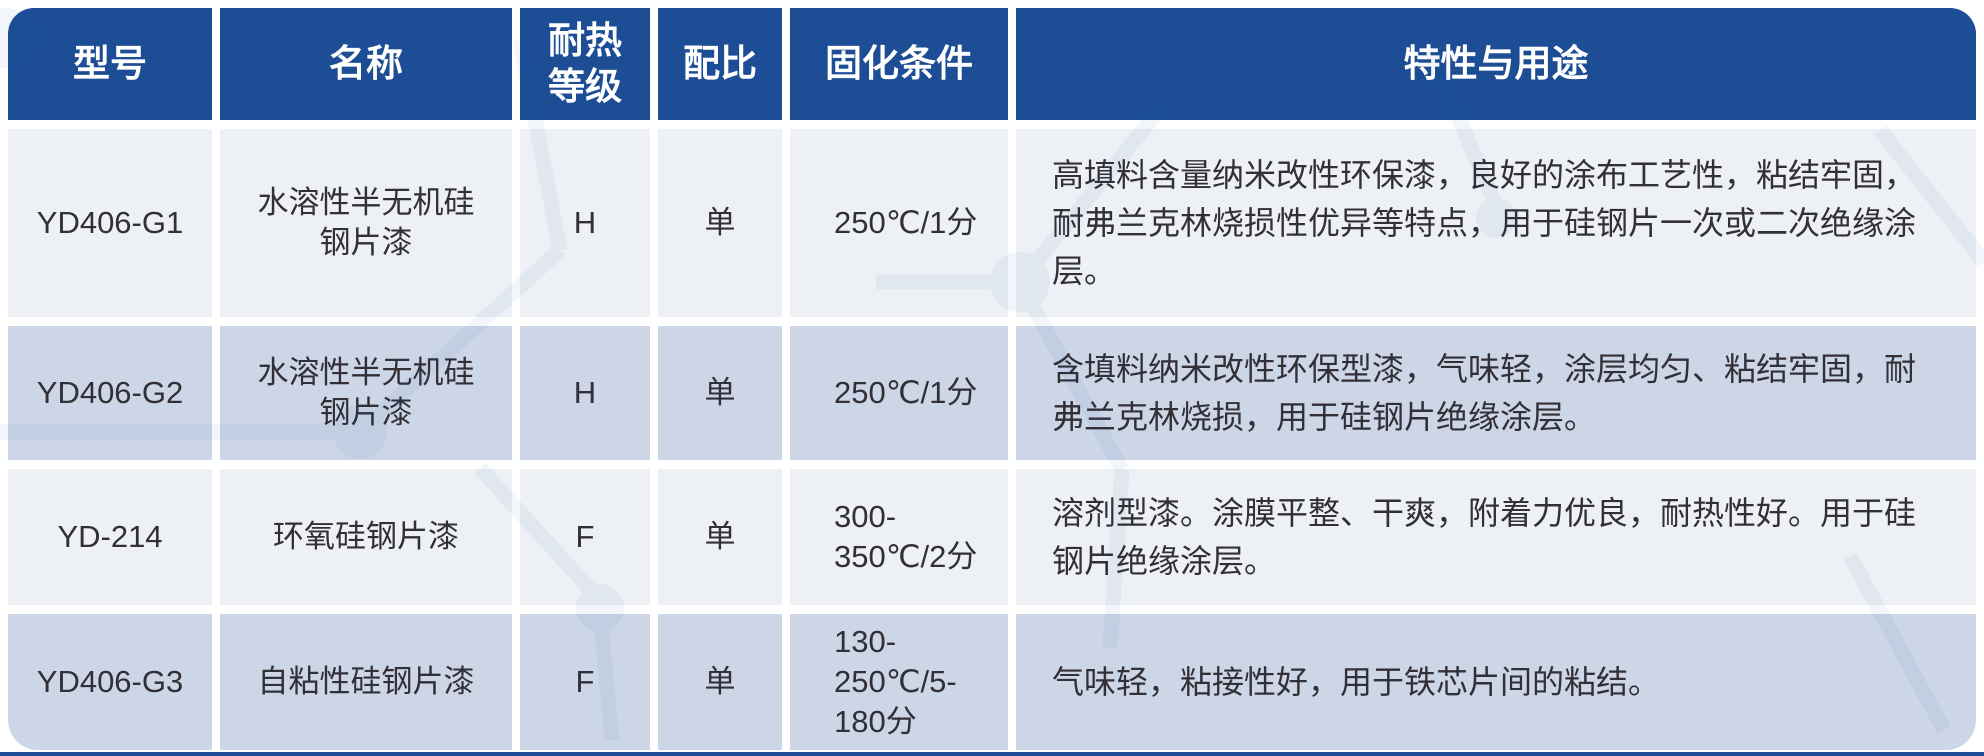  I want to click on header-cell-features: 特性与用途, so click(1496, 64).